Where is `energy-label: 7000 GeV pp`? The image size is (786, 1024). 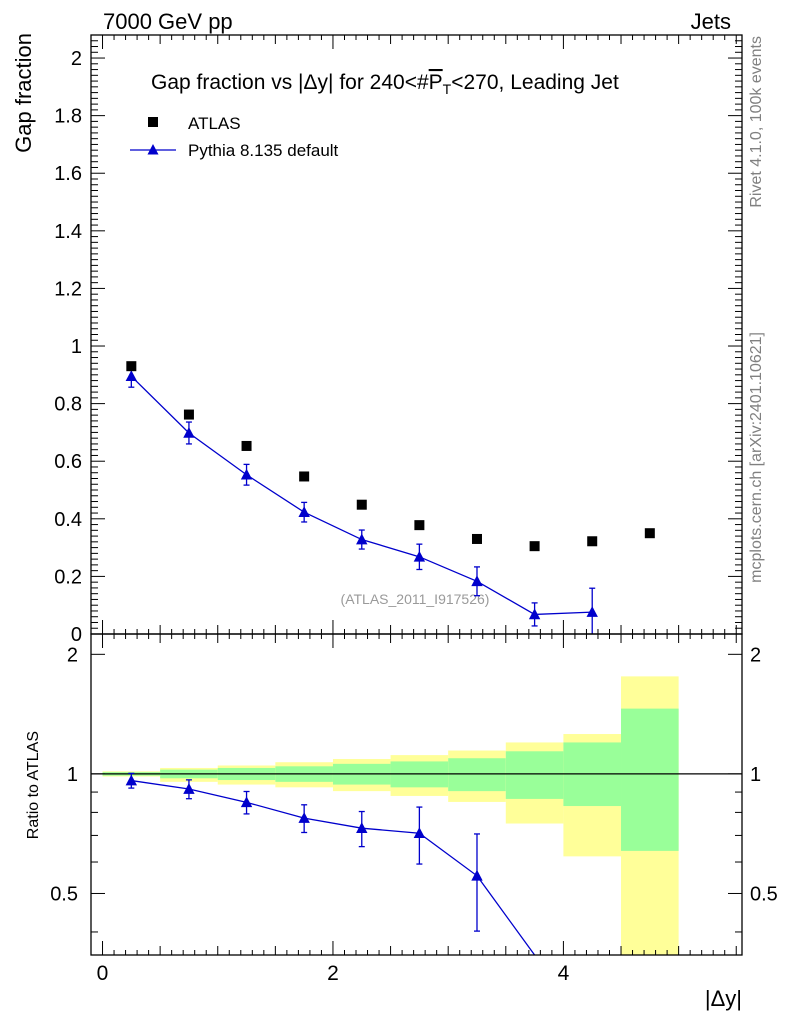
energy-label: 7000 GeV pp is located at coordinates (168, 21).